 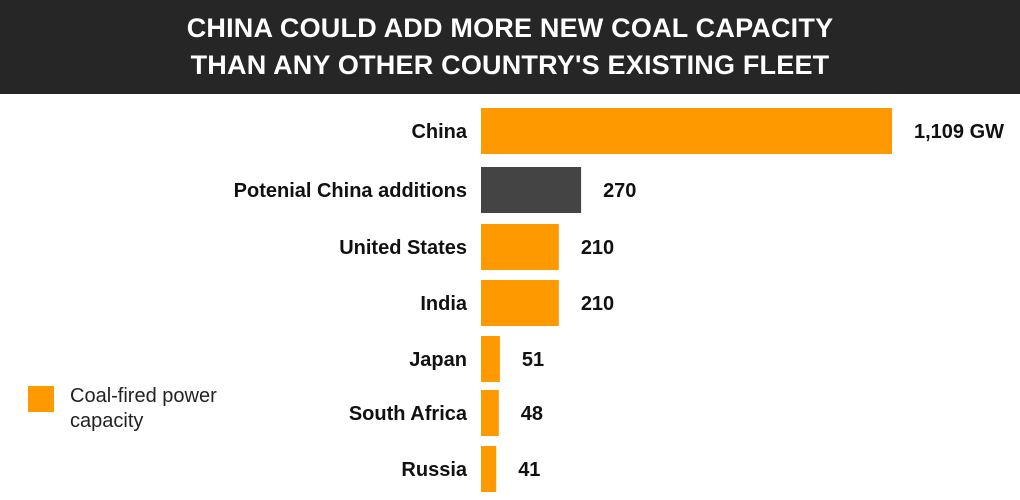 What do you see at coordinates (490, 359) in the screenshot?
I see `bar-japan` at bounding box center [490, 359].